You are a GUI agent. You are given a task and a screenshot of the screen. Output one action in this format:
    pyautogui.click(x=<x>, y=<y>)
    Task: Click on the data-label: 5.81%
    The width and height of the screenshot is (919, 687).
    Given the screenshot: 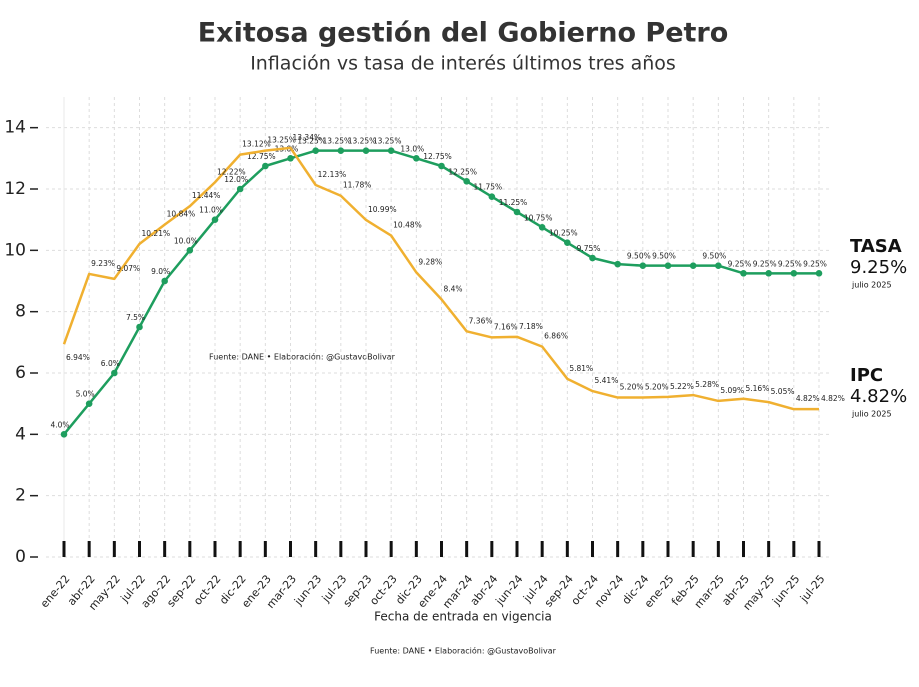 What is the action you would take?
    pyautogui.click(x=581, y=368)
    